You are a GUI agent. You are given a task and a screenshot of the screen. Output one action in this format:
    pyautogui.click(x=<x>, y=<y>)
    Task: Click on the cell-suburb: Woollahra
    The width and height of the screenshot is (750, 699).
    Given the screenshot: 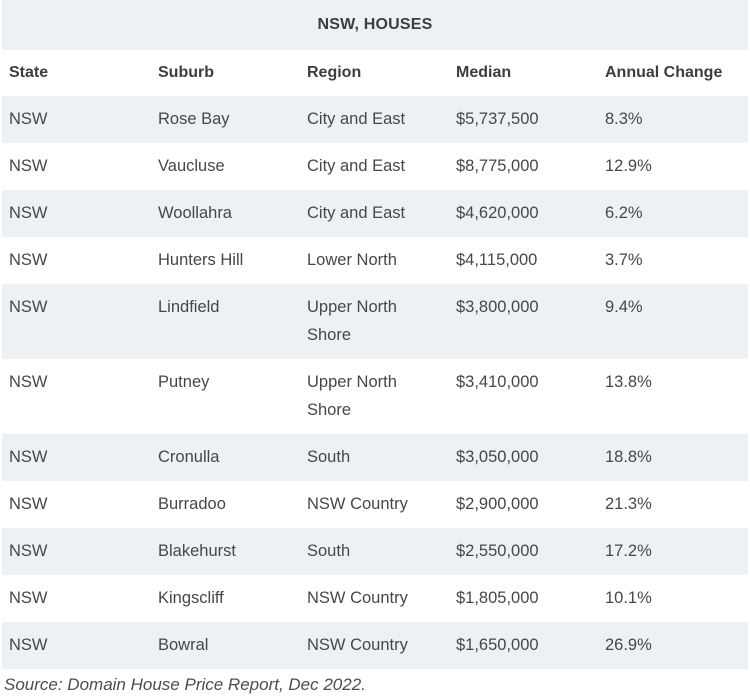 What is the action you would take?
    pyautogui.click(x=225, y=213)
    